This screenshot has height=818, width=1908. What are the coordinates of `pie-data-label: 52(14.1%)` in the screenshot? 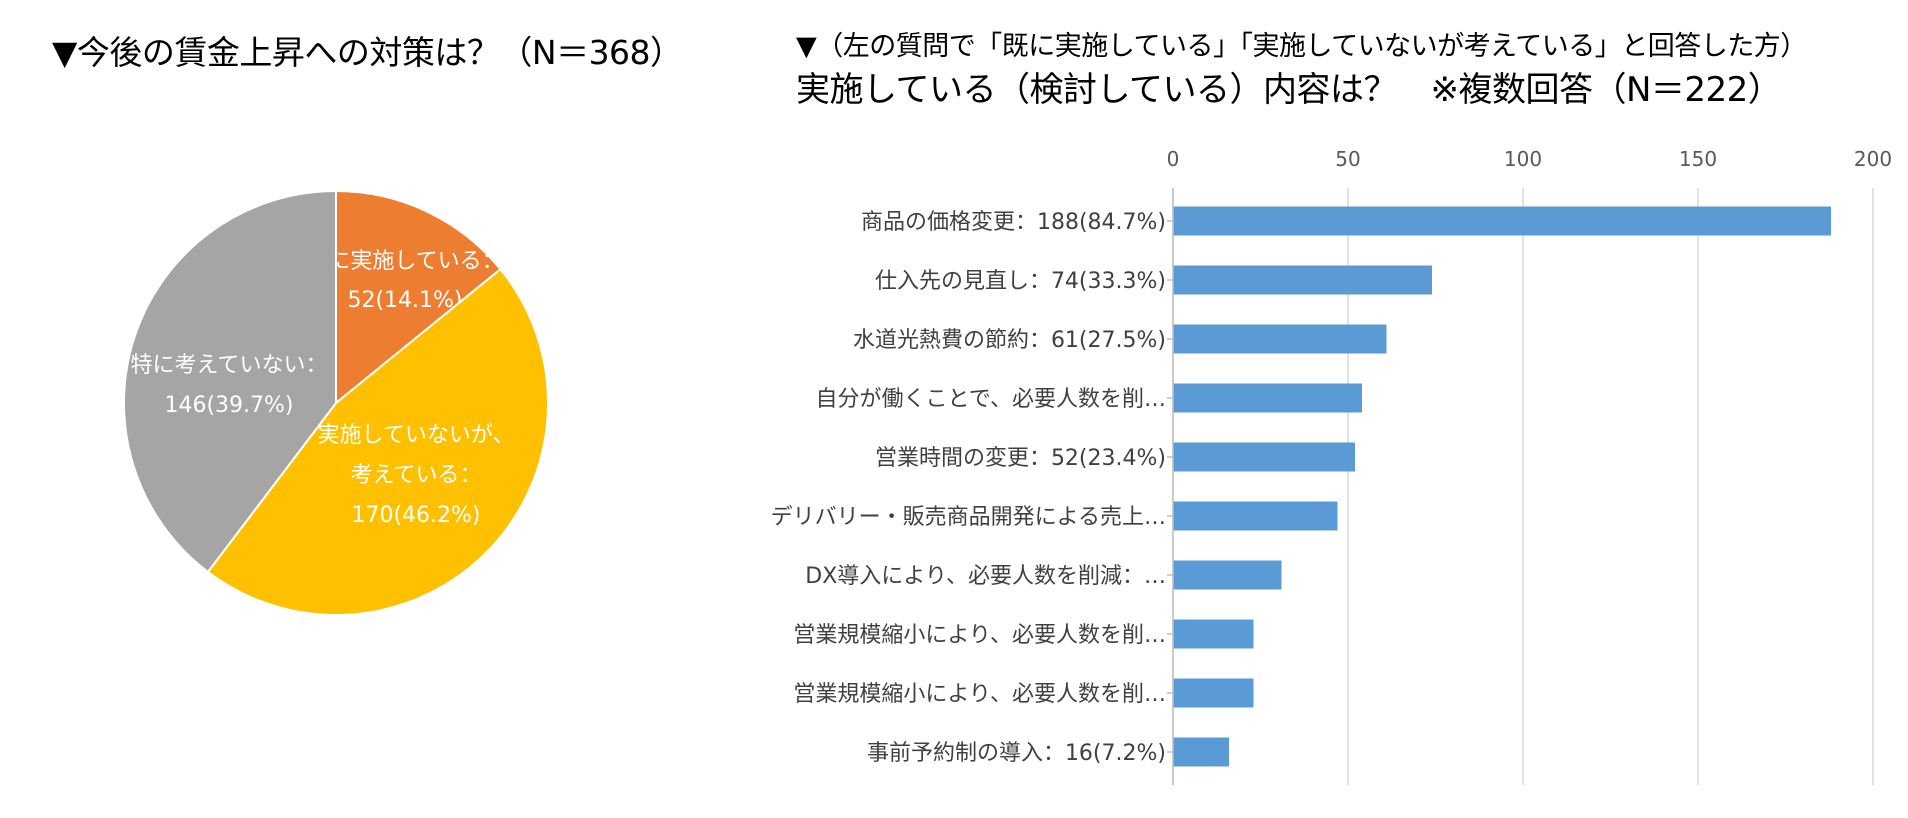 It's located at (404, 300).